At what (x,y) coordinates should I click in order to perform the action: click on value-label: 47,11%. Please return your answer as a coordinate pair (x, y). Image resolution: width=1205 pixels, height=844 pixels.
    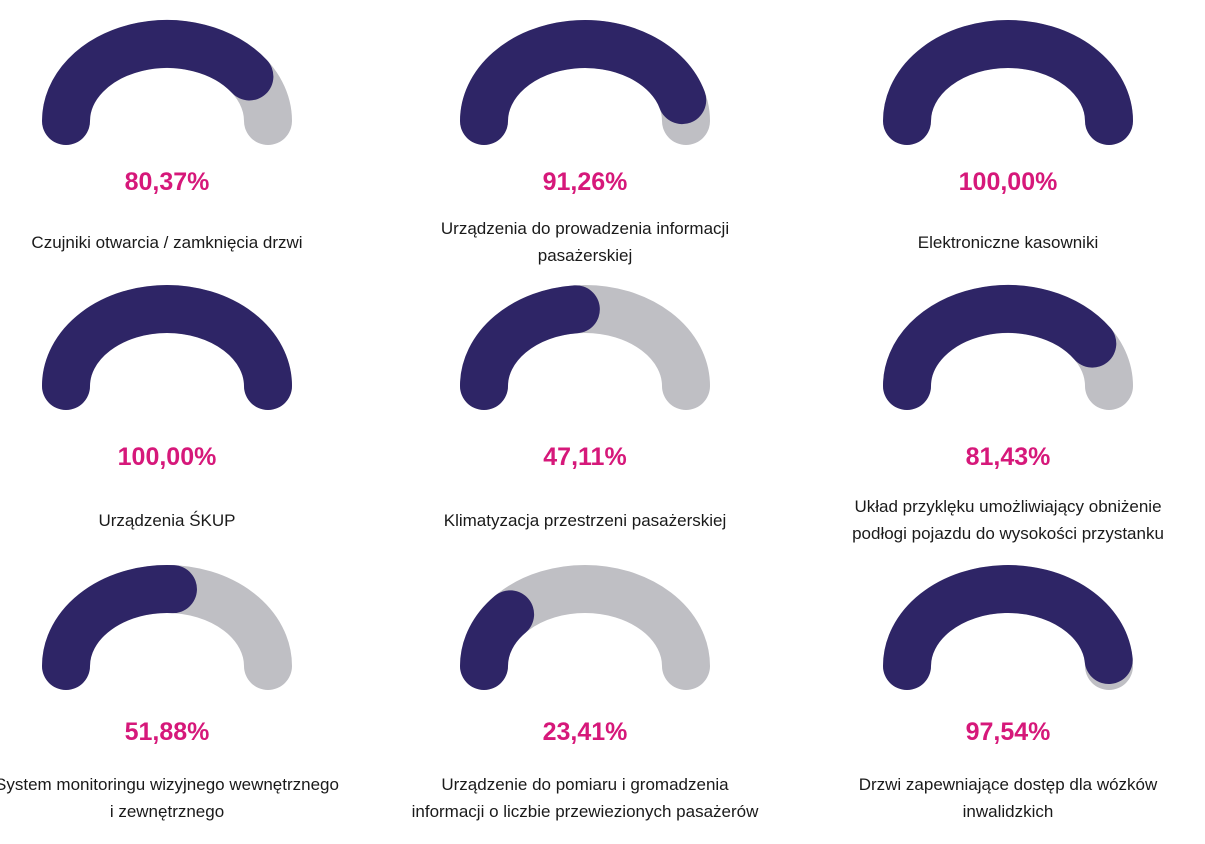
    Looking at the image, I should click on (585, 457).